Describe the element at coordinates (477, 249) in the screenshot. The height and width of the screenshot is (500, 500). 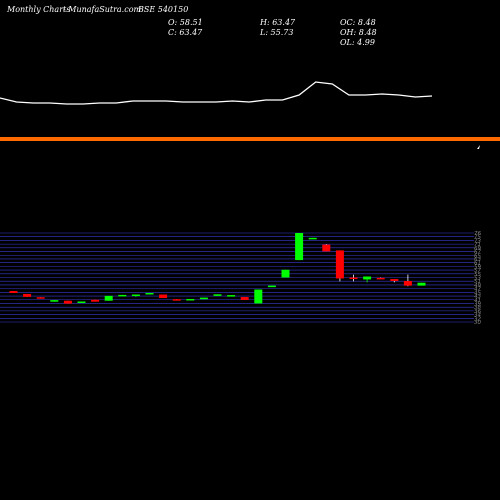
I see `y-tick-label: 69` at that location.